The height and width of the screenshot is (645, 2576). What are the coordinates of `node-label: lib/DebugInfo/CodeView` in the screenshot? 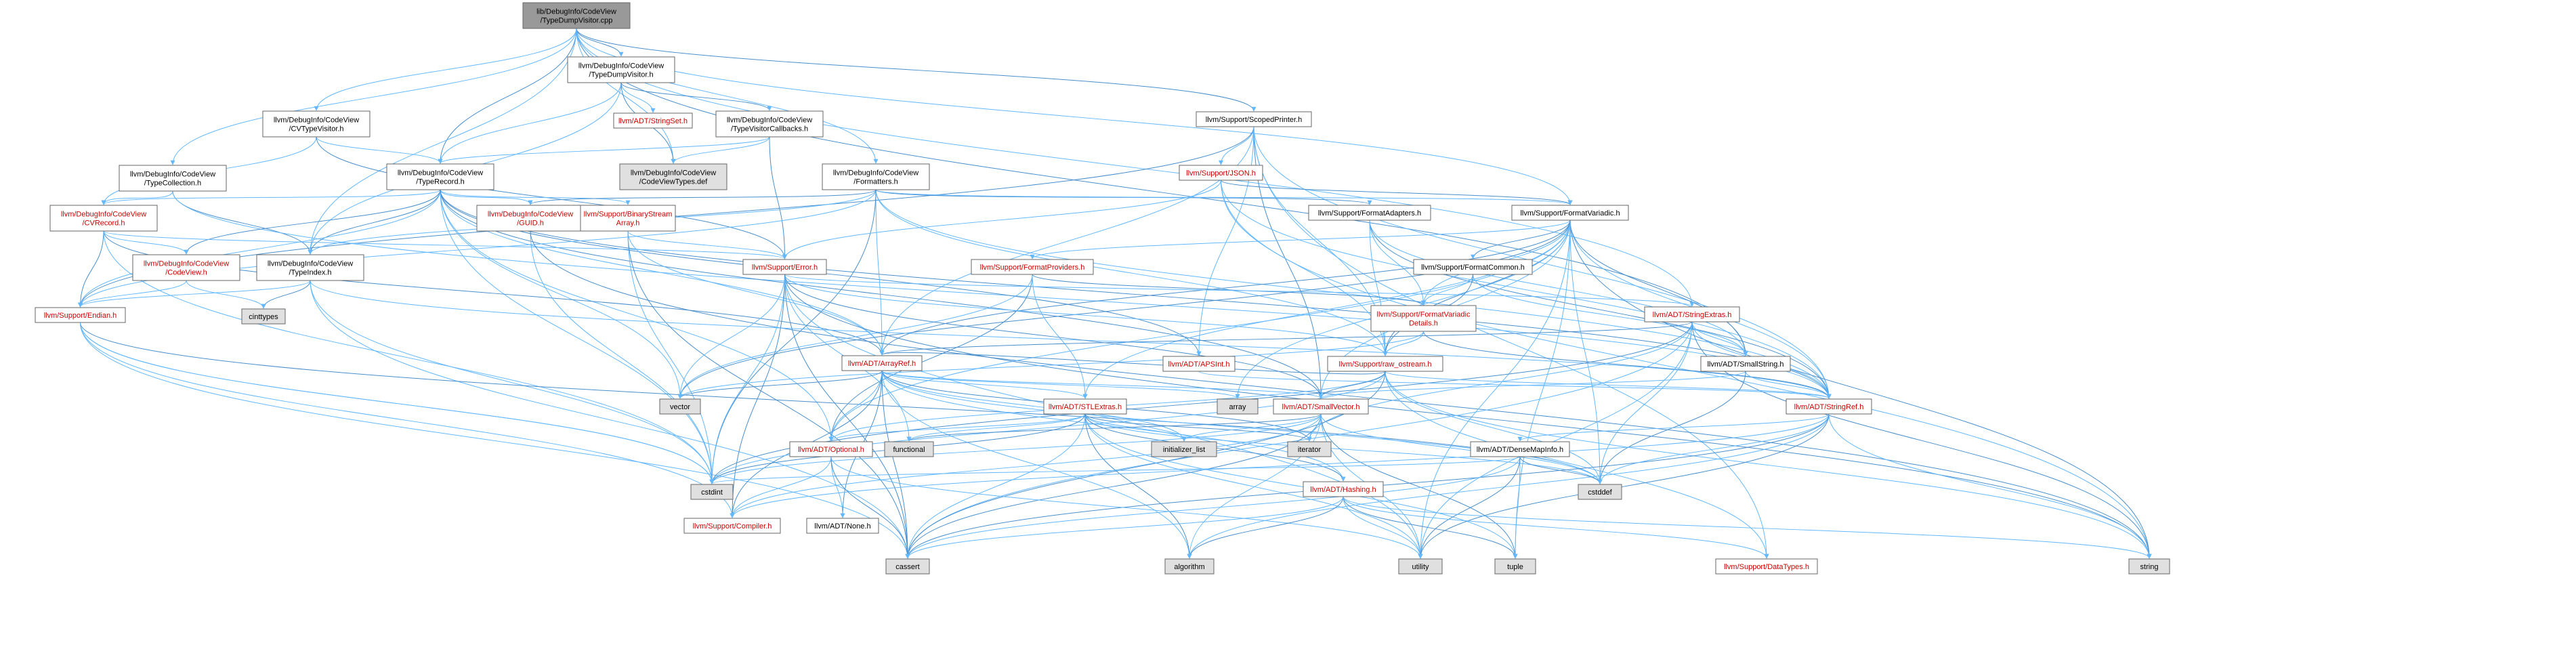 It's located at (576, 12).